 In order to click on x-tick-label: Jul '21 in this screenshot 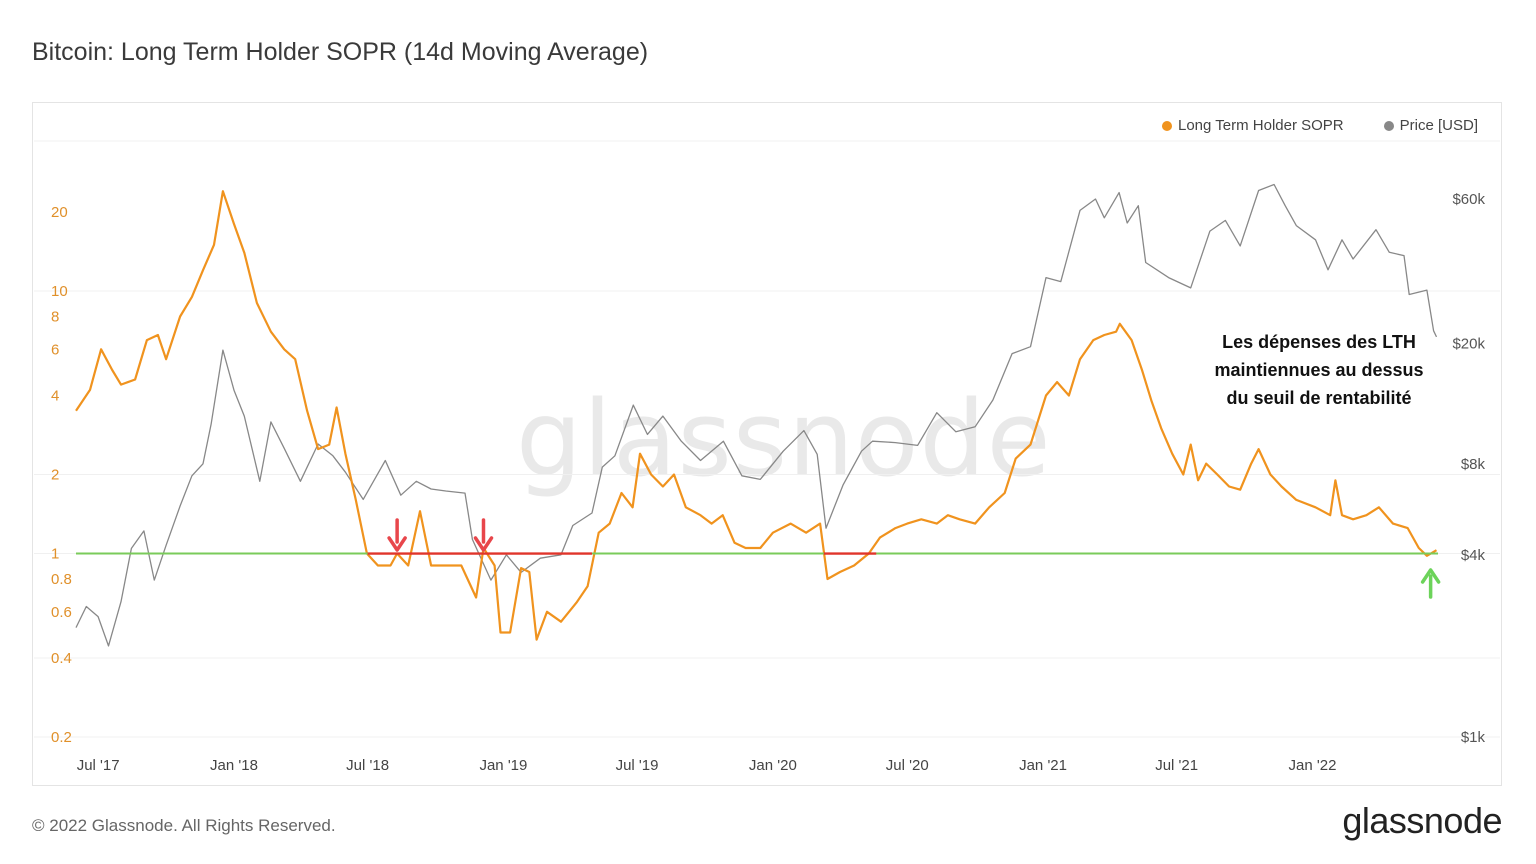, I will do `click(1176, 765)`.